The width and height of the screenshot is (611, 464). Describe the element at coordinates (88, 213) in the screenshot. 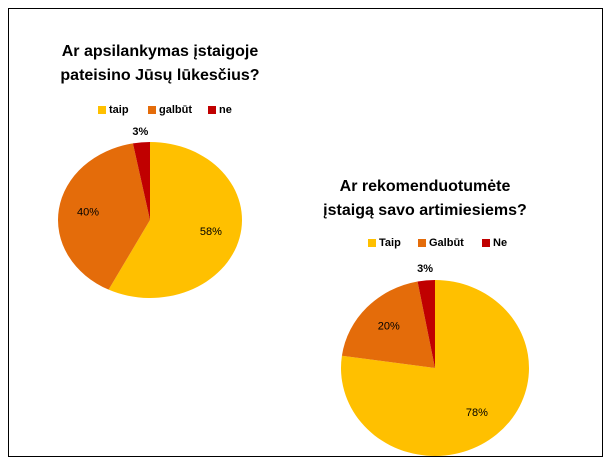

I see `data-label: 40%` at that location.